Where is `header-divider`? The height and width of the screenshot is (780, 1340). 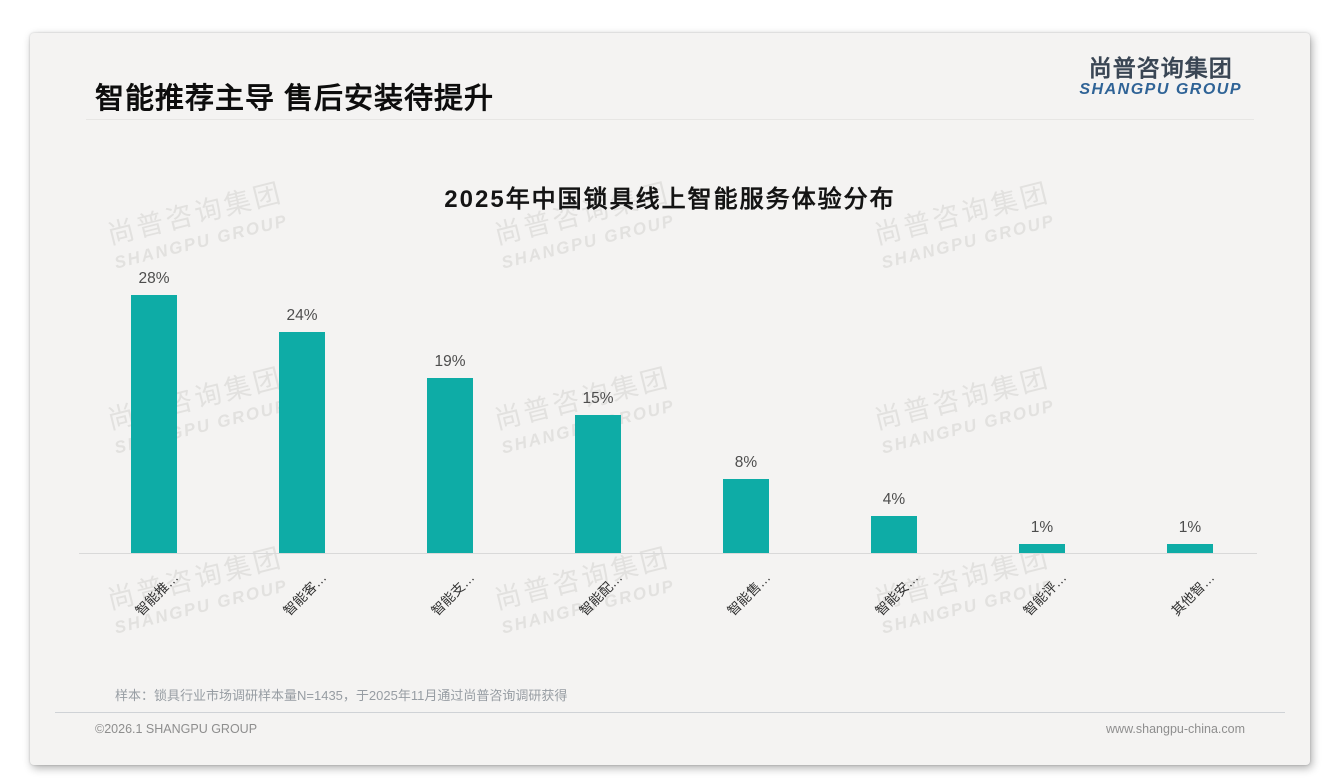 header-divider is located at coordinates (670, 119).